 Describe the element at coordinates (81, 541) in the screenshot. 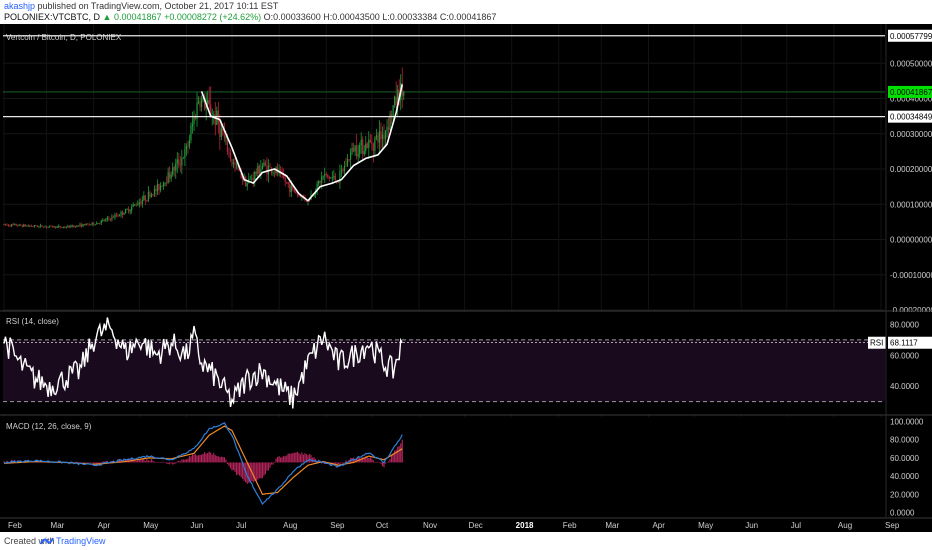

I see `tradingview-brand: TradingView` at that location.